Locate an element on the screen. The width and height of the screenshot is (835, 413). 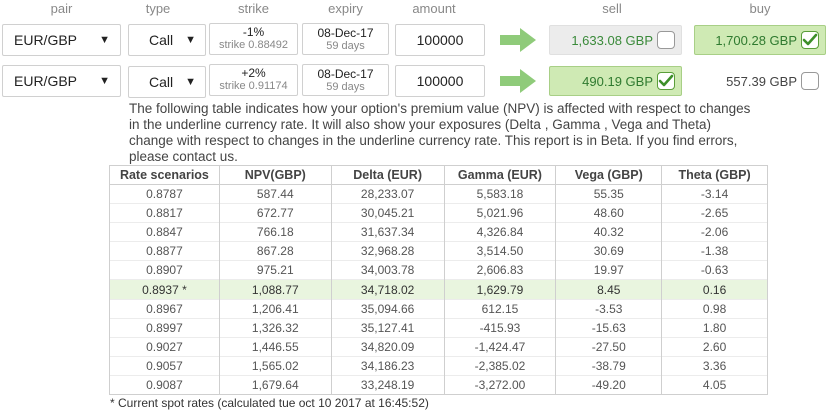
table-row: 0.8817 672.77 30,045.21 5,021.96 48.60 -2.65 is located at coordinates (438, 213).